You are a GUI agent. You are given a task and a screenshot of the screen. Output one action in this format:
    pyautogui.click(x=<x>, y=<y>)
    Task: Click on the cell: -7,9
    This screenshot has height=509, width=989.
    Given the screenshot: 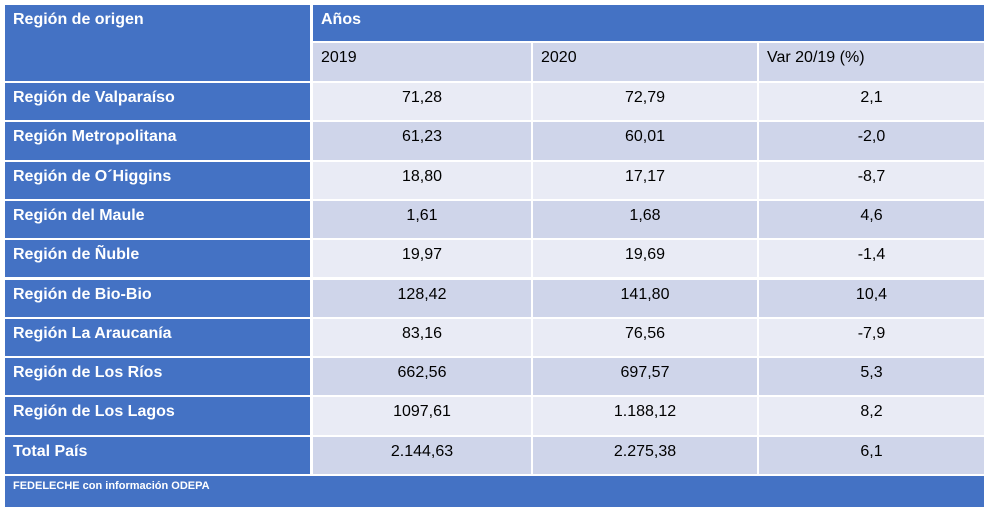 What is the action you would take?
    pyautogui.click(x=871, y=337)
    